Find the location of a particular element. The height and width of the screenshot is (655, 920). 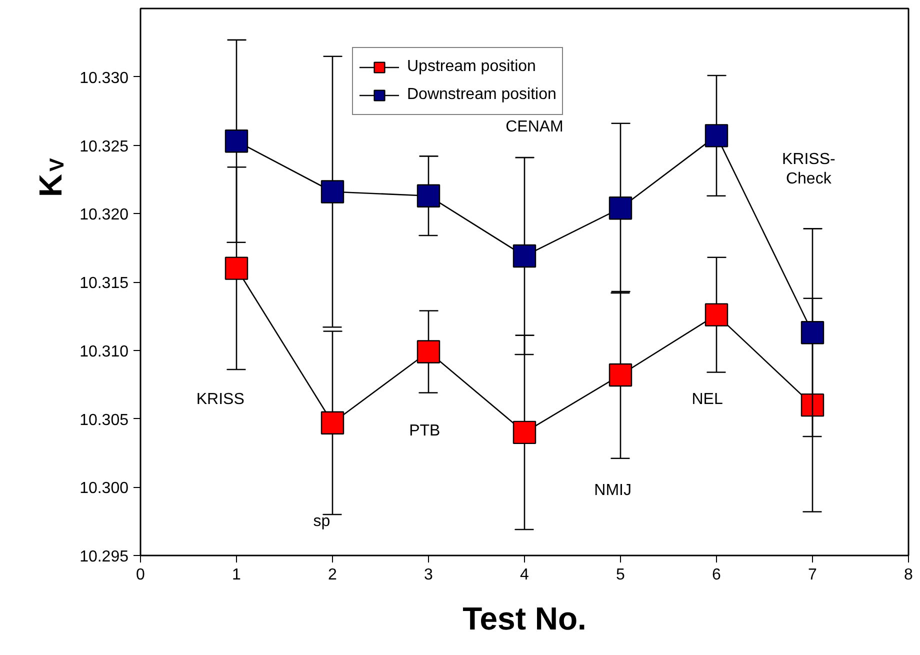

x-axis-title: Test No. is located at coordinates (524, 618).